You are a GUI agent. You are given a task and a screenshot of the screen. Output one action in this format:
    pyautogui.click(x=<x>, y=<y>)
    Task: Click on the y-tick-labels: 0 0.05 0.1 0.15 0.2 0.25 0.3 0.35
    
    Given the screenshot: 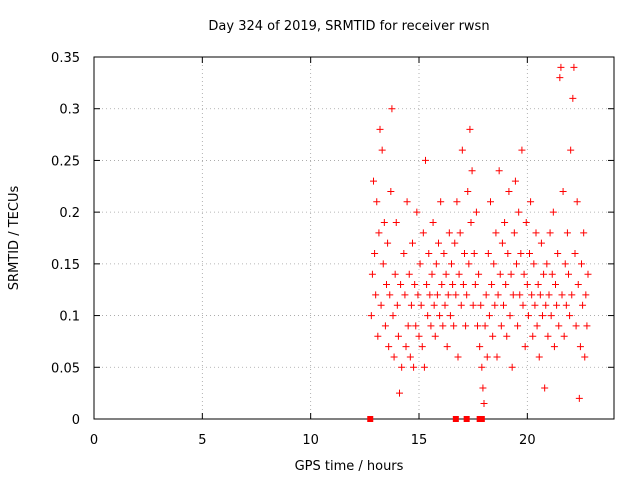 What is the action you would take?
    pyautogui.click(x=65, y=239)
    